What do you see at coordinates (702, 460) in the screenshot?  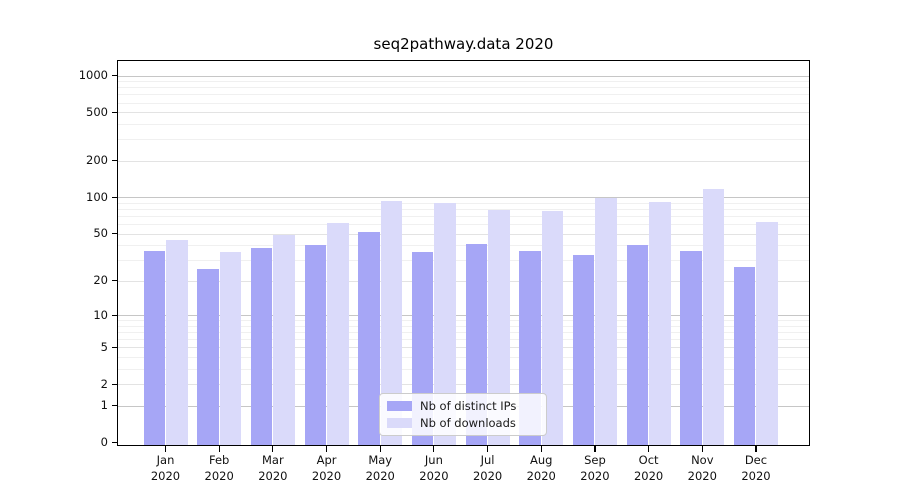 I see `x-tick-month: Nov` at bounding box center [702, 460].